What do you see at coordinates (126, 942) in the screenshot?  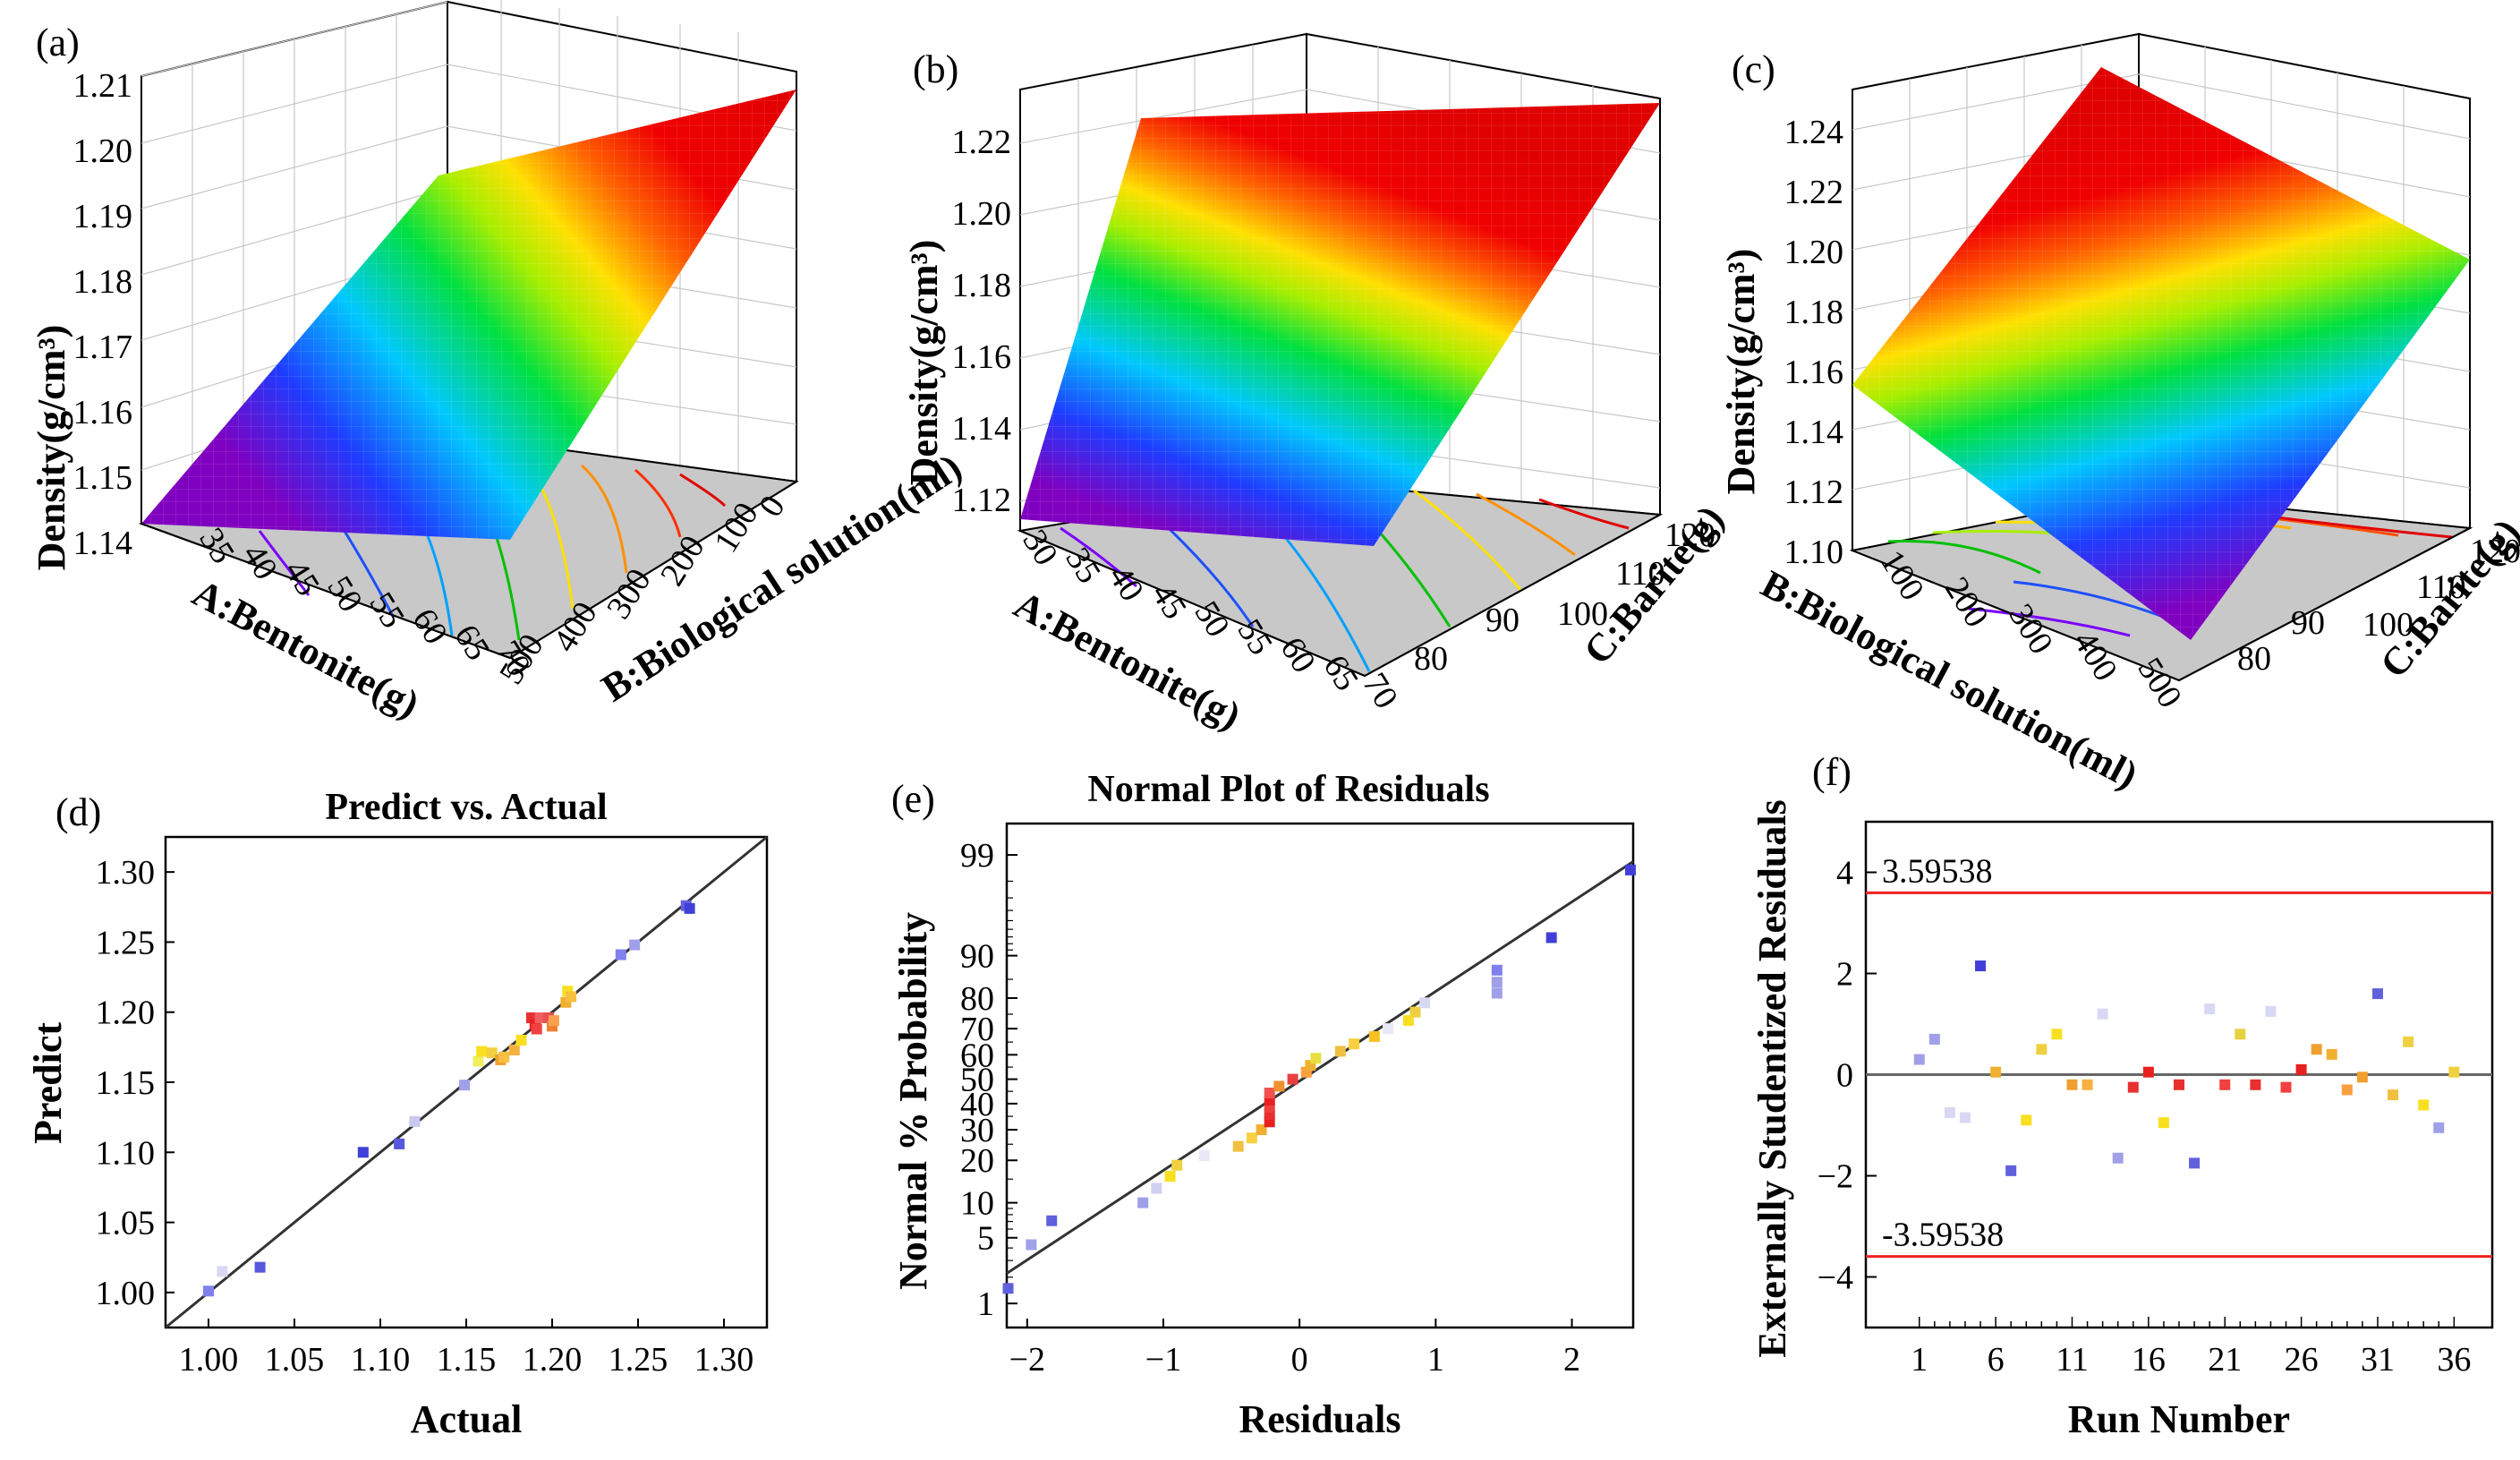 I see `y-tick-label: 1.25` at bounding box center [126, 942].